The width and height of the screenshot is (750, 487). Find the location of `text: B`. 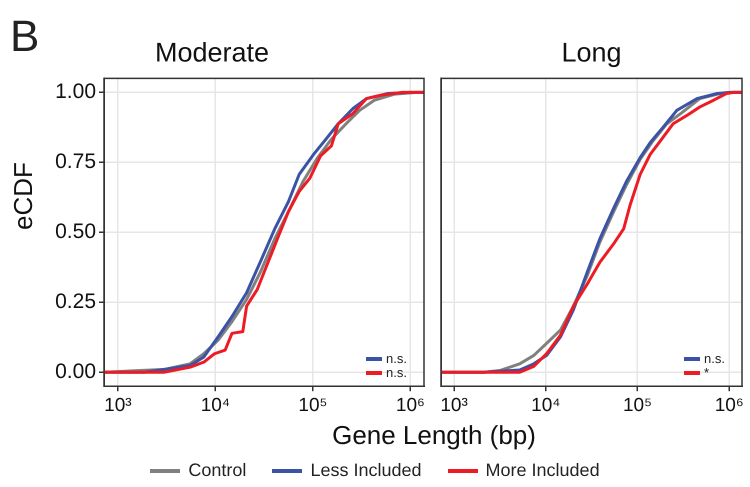

text: B is located at coordinates (25, 37).